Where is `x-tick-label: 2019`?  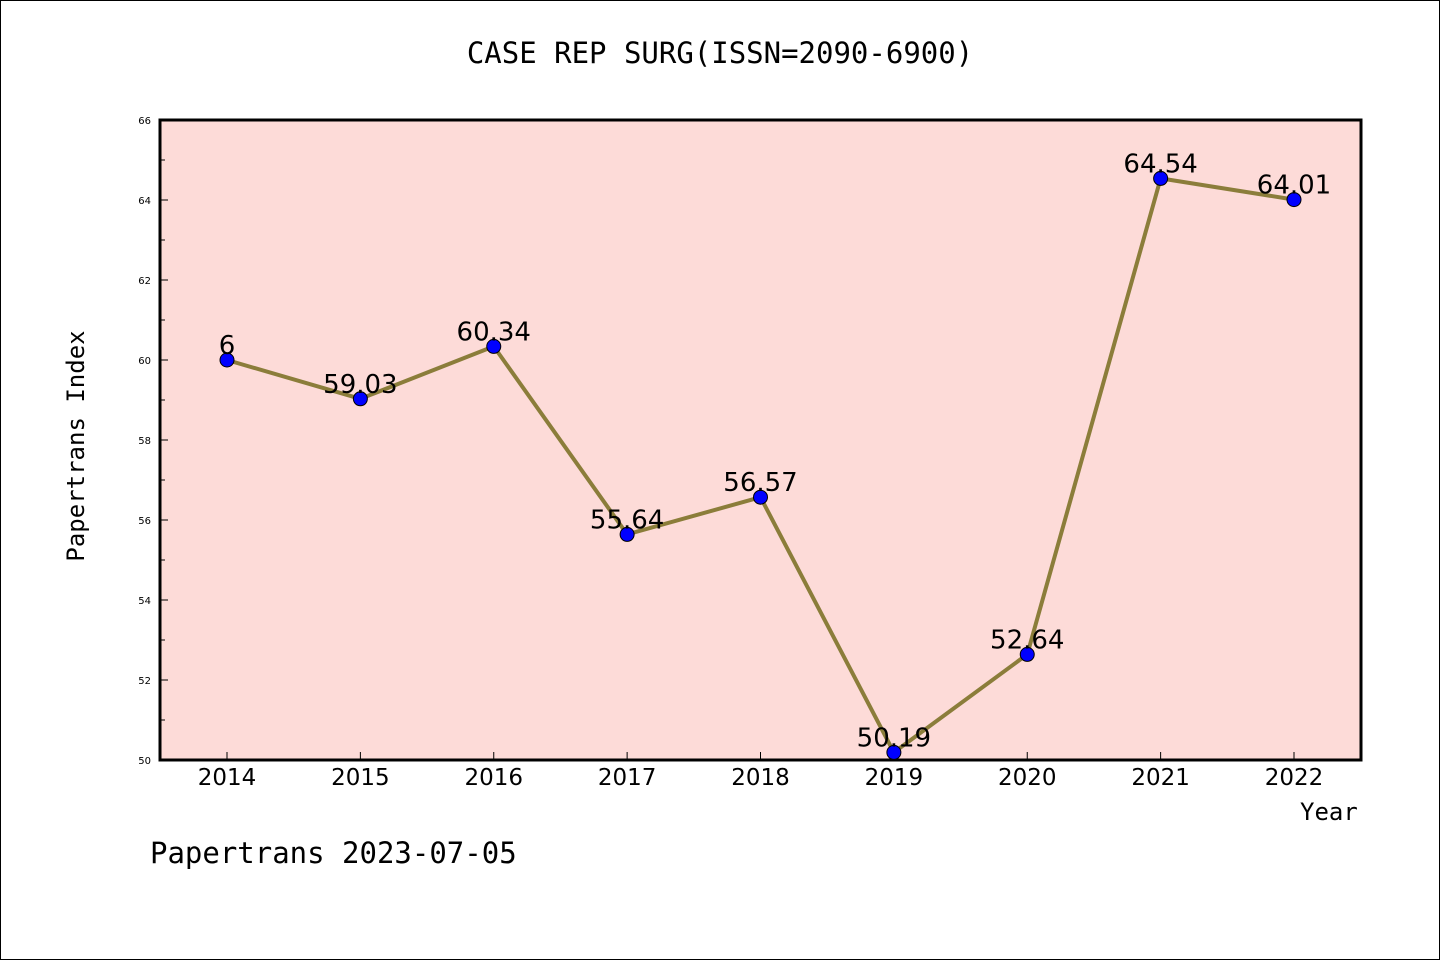 x-tick-label: 2019 is located at coordinates (894, 778).